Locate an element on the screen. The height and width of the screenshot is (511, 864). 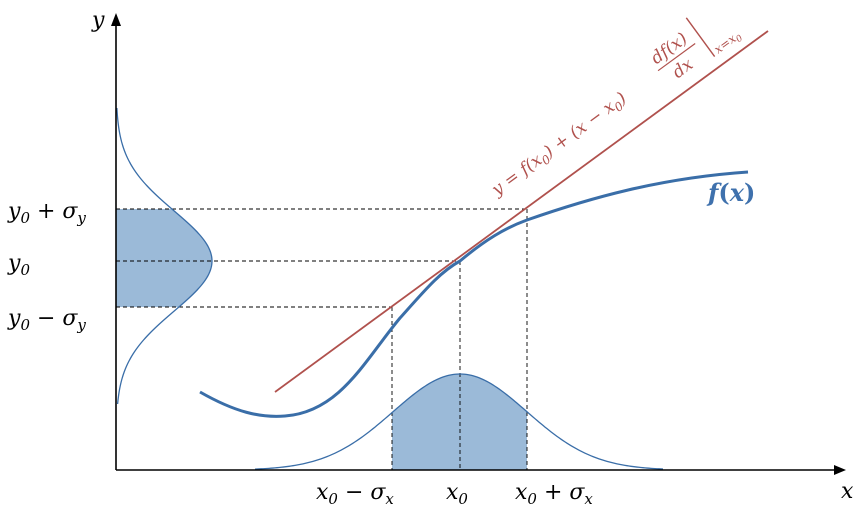
x-gaussian-curve is located at coordinates (459, 421).